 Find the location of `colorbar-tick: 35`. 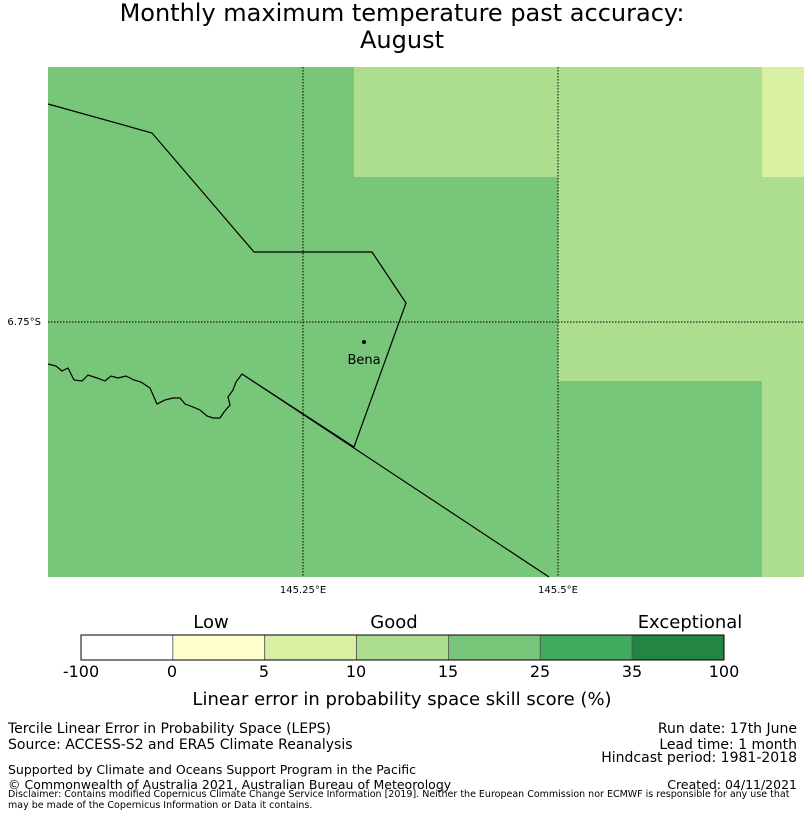

colorbar-tick: 35 is located at coordinates (632, 671).